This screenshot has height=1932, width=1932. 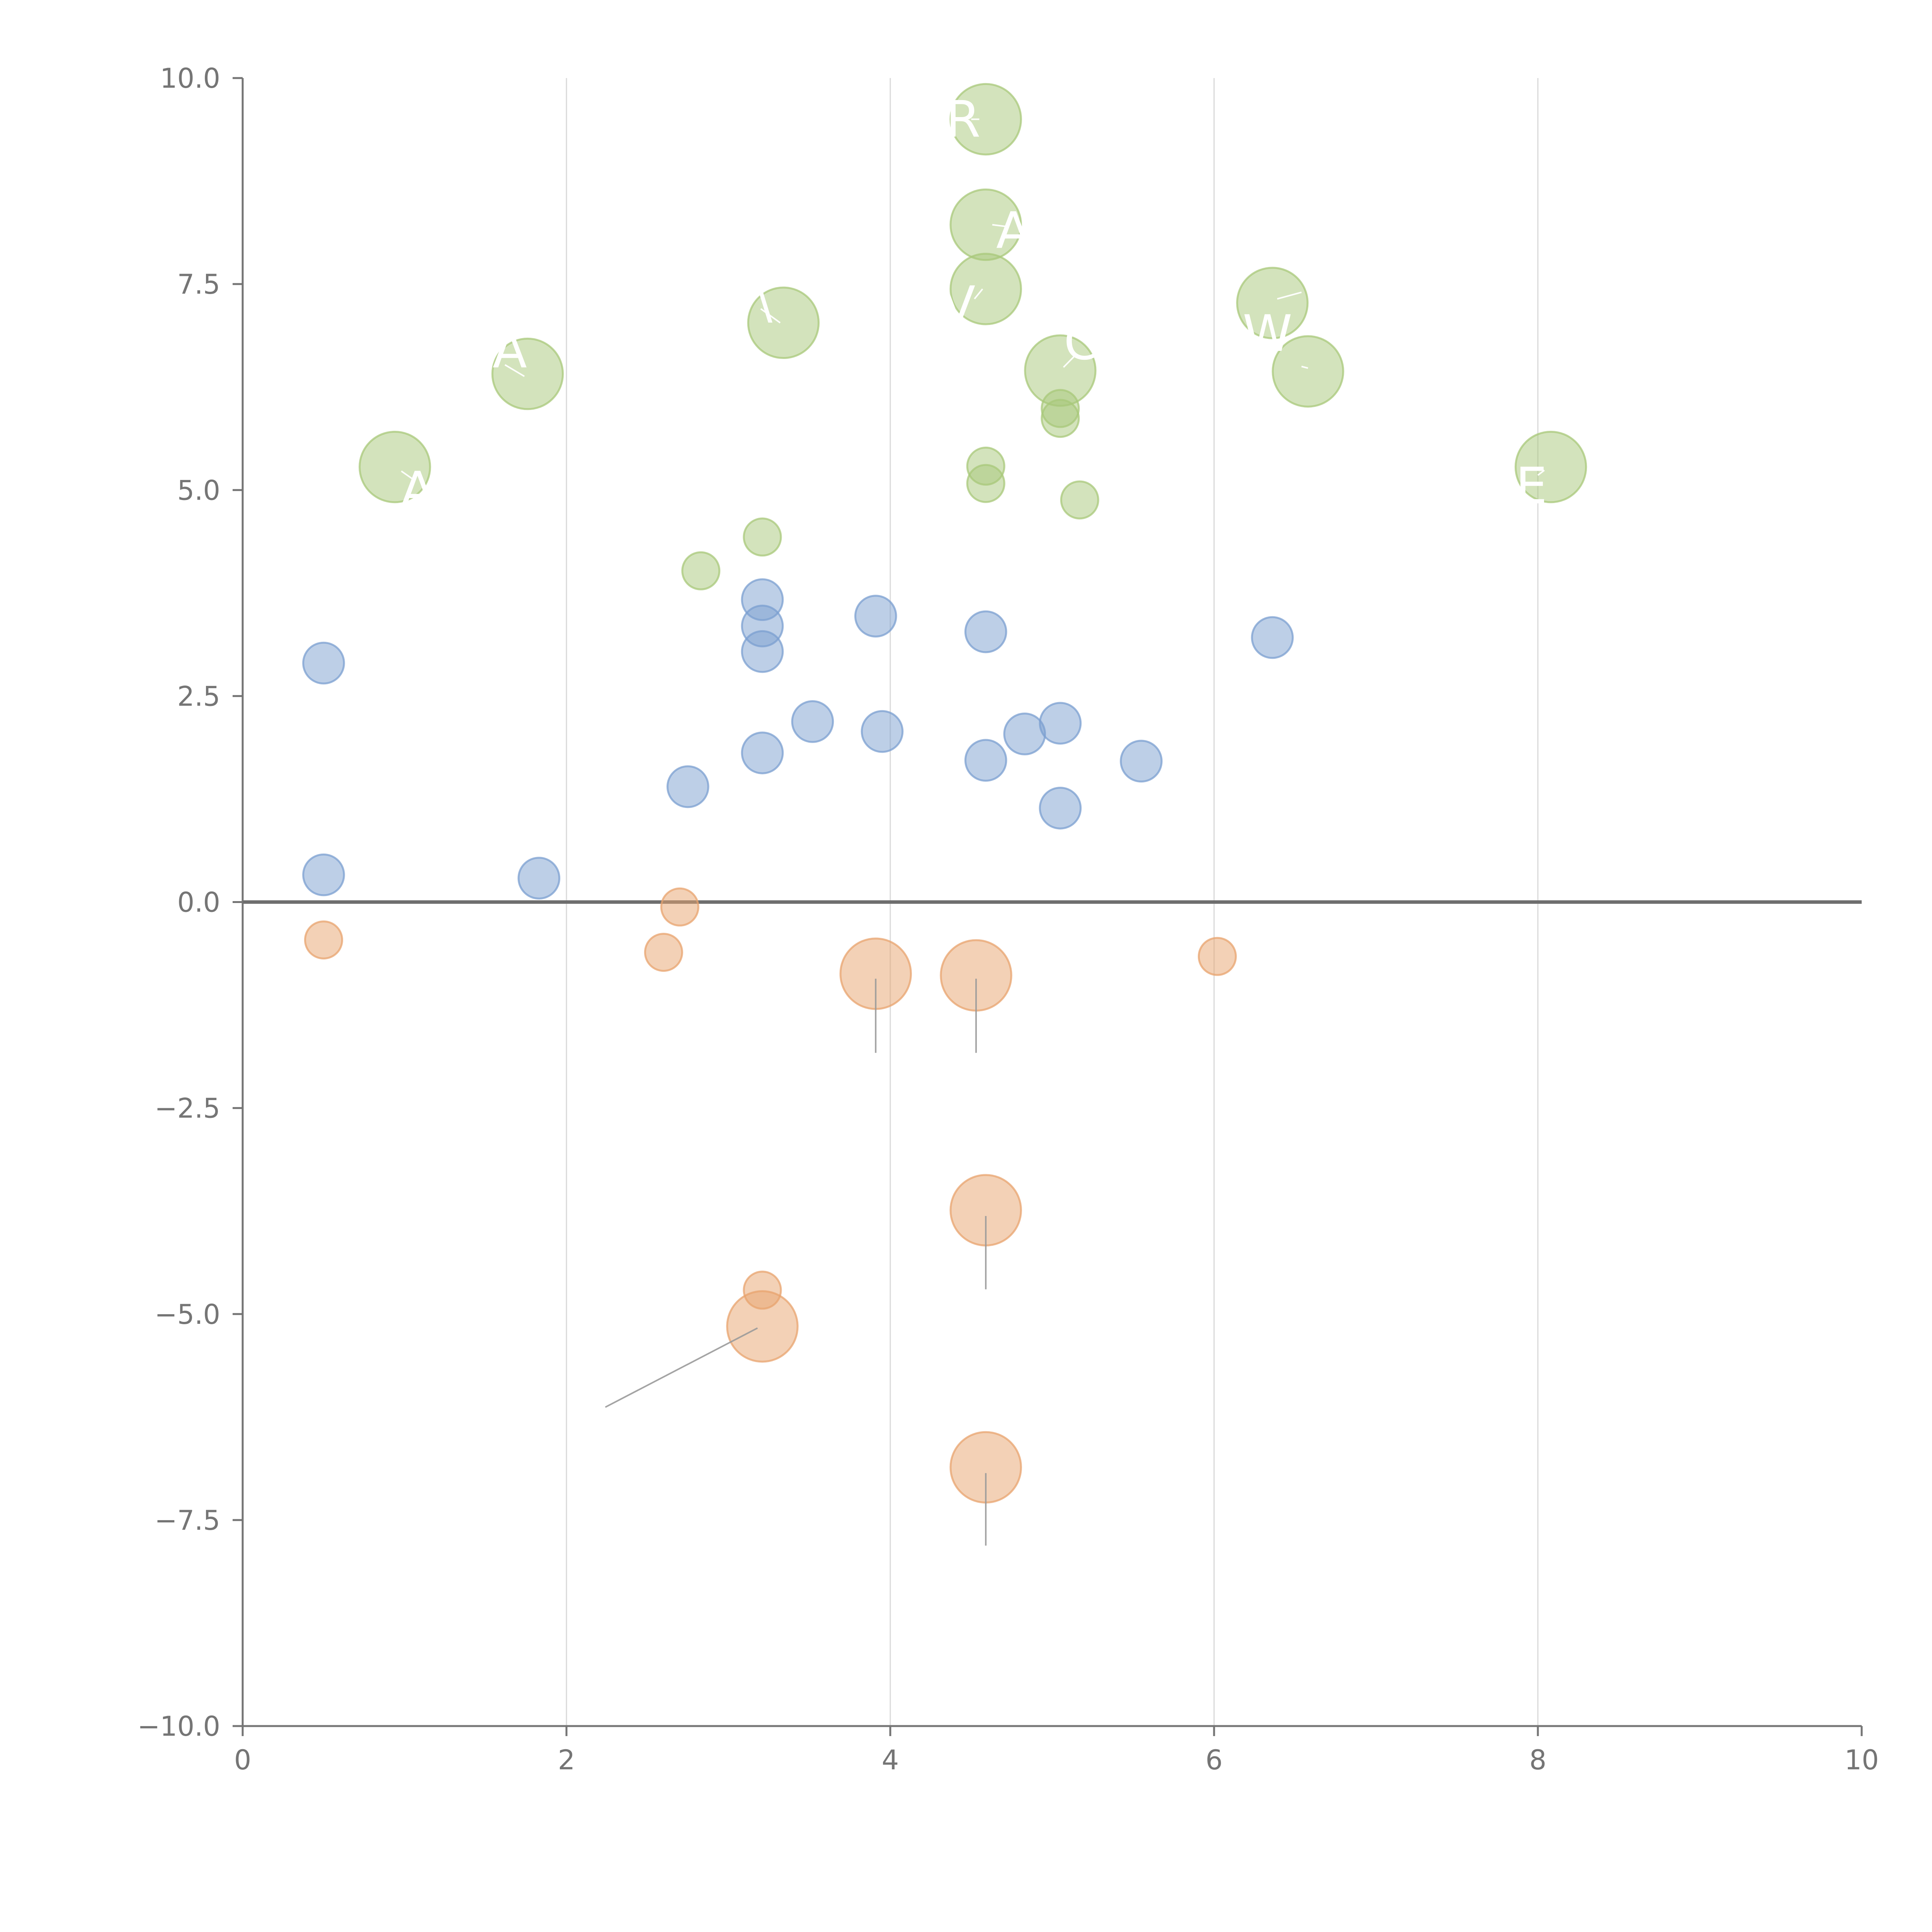 What do you see at coordinates (198, 490) in the screenshot?
I see `y-tick-label: 5.0` at bounding box center [198, 490].